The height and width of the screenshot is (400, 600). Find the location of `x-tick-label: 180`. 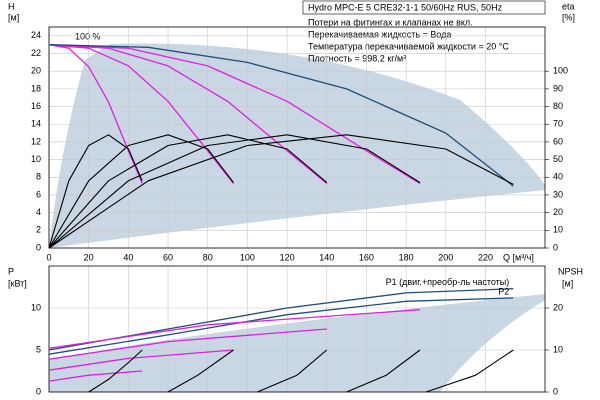

x-tick-label: 180 is located at coordinates (406, 257).